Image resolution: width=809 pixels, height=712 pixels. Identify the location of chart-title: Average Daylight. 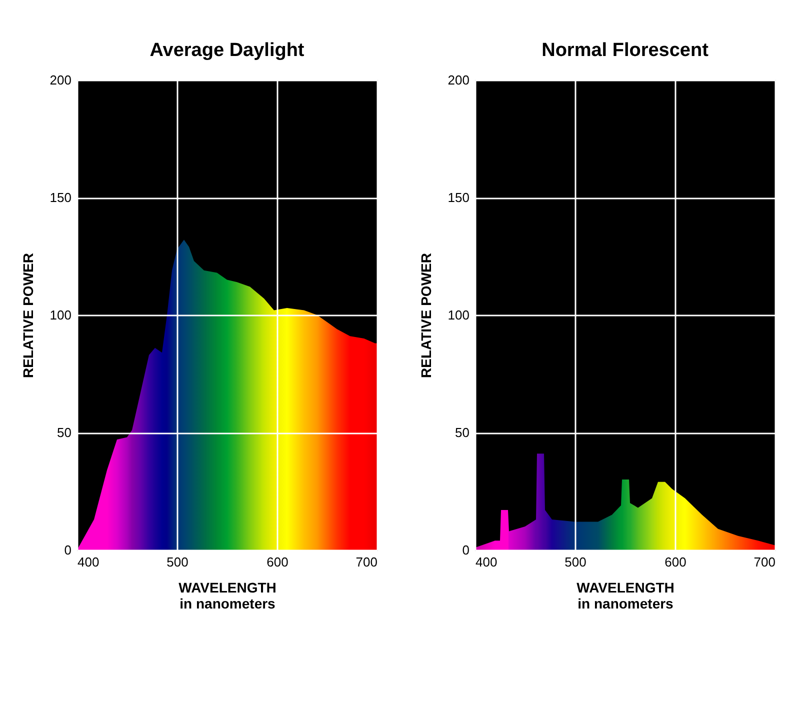
(227, 50).